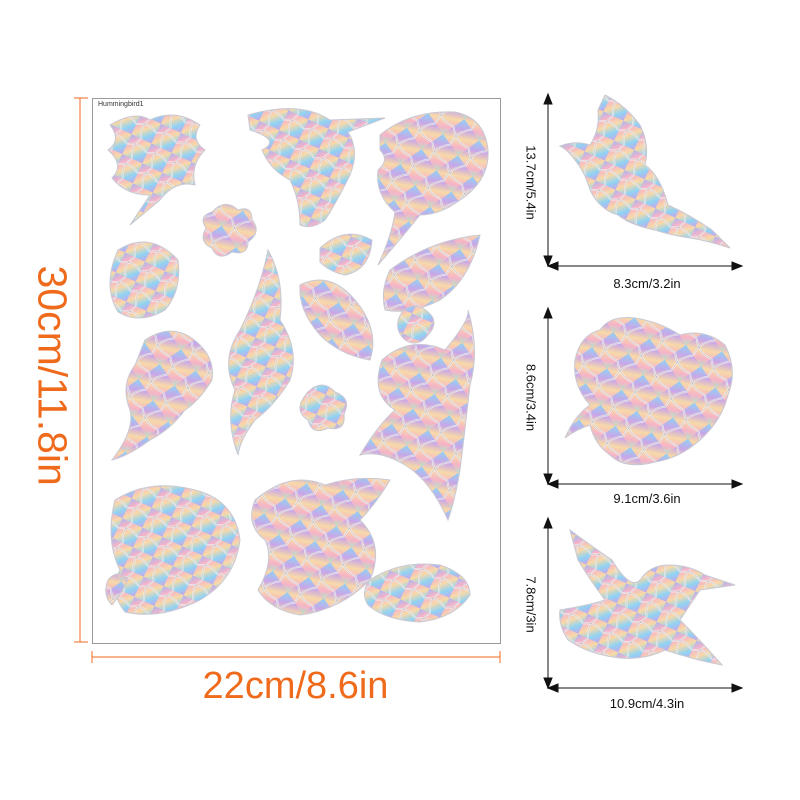 This screenshot has width=800, height=800. I want to click on sticker-hummingbird-top, so click(316, 168).